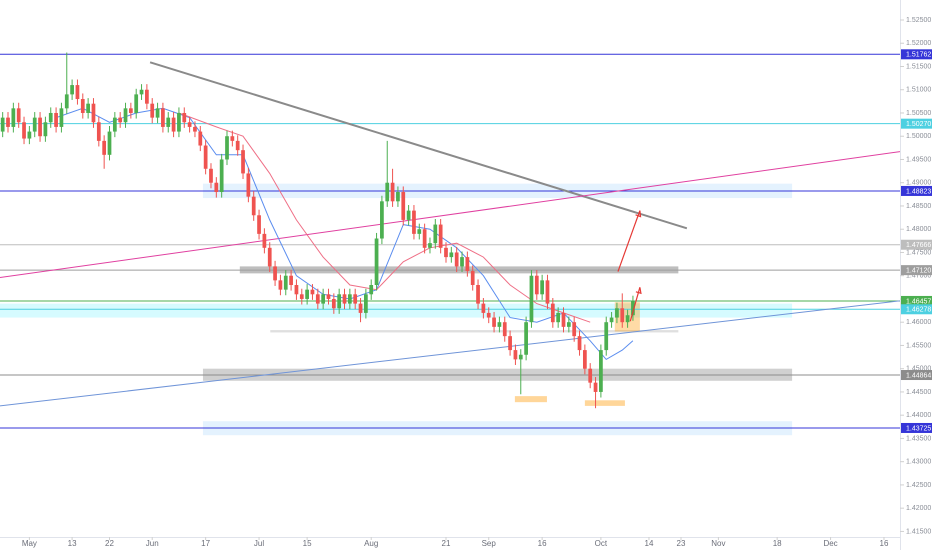 The height and width of the screenshot is (550, 932). Describe the element at coordinates (681, 543) in the screenshot. I see `x-tick-label: 23` at that location.